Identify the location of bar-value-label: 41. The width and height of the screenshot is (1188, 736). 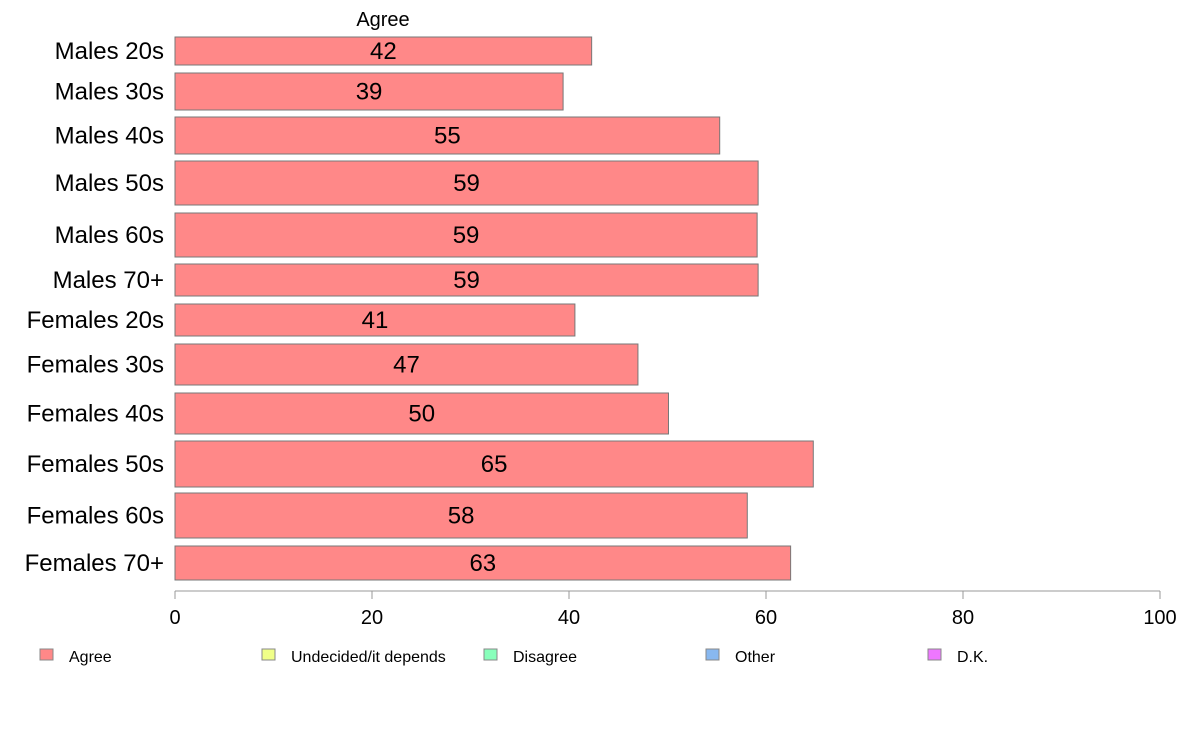
(375, 320).